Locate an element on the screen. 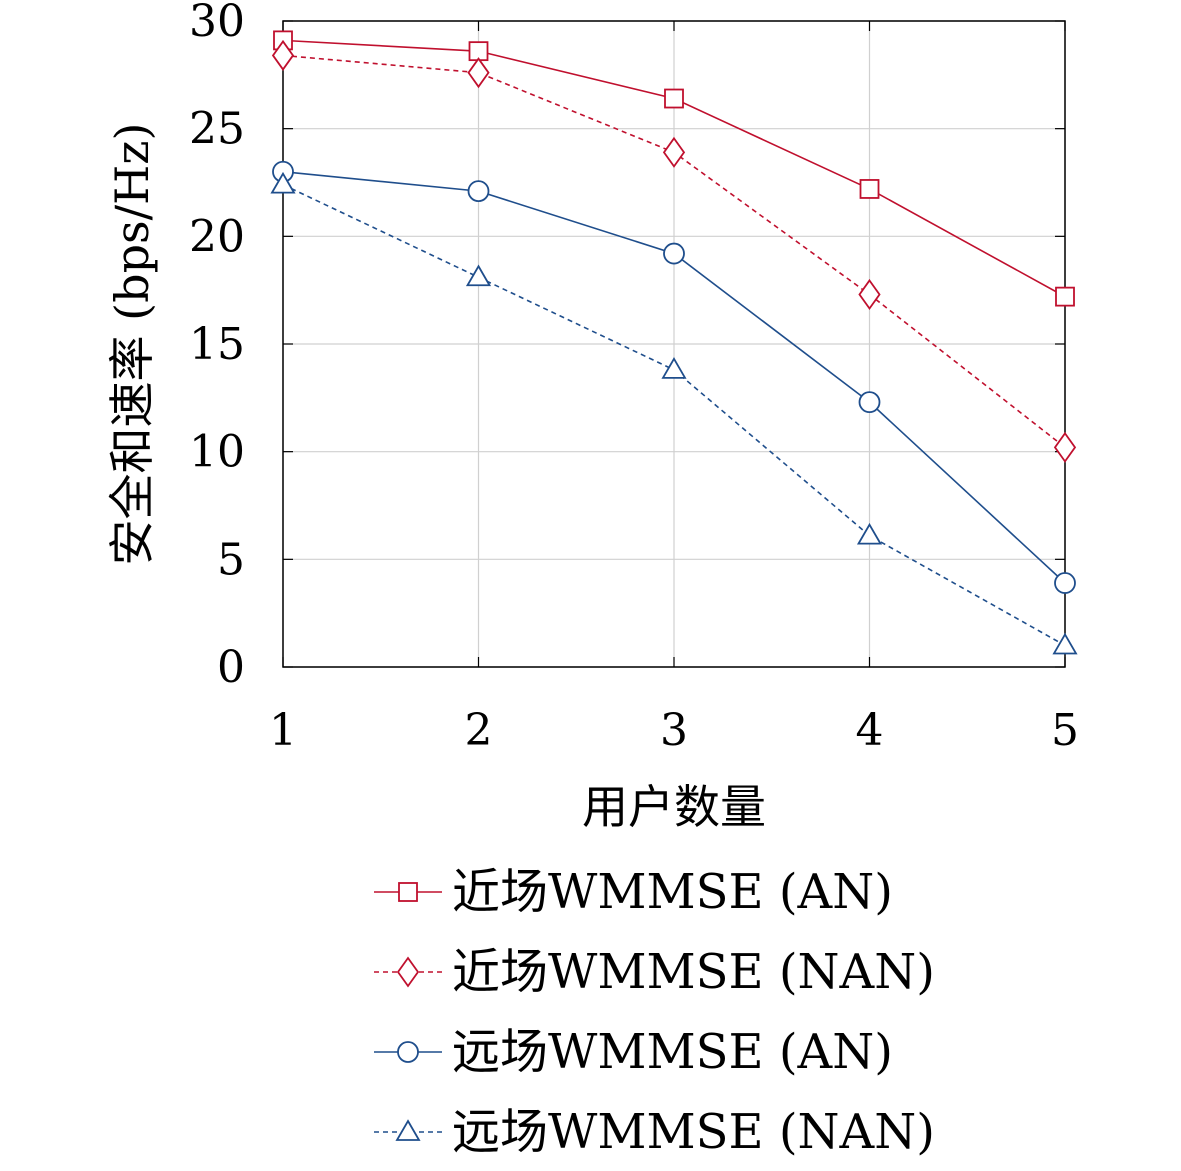 The image size is (1181, 1171). legend-entry: 远场WMMSE (NAN) is located at coordinates (654, 1132).